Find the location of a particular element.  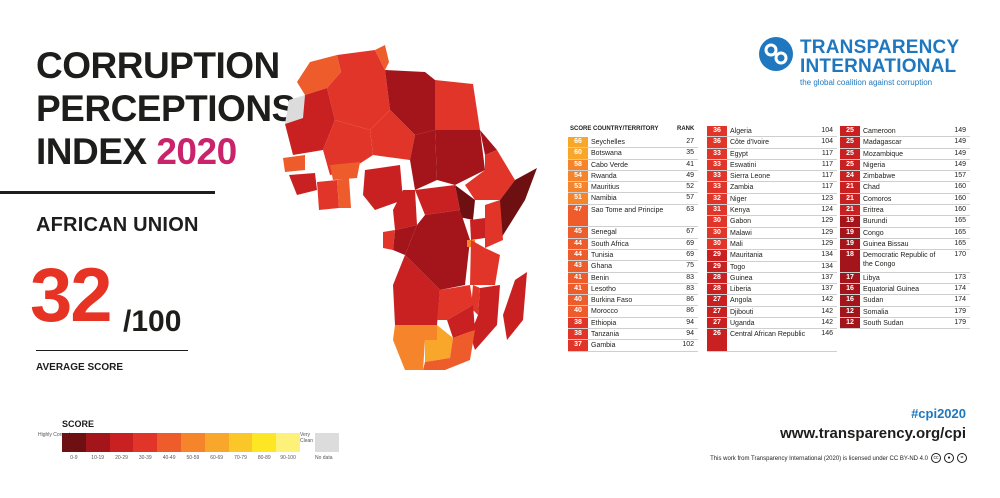

legend-tick-label: 30-39 is located at coordinates (145, 458).